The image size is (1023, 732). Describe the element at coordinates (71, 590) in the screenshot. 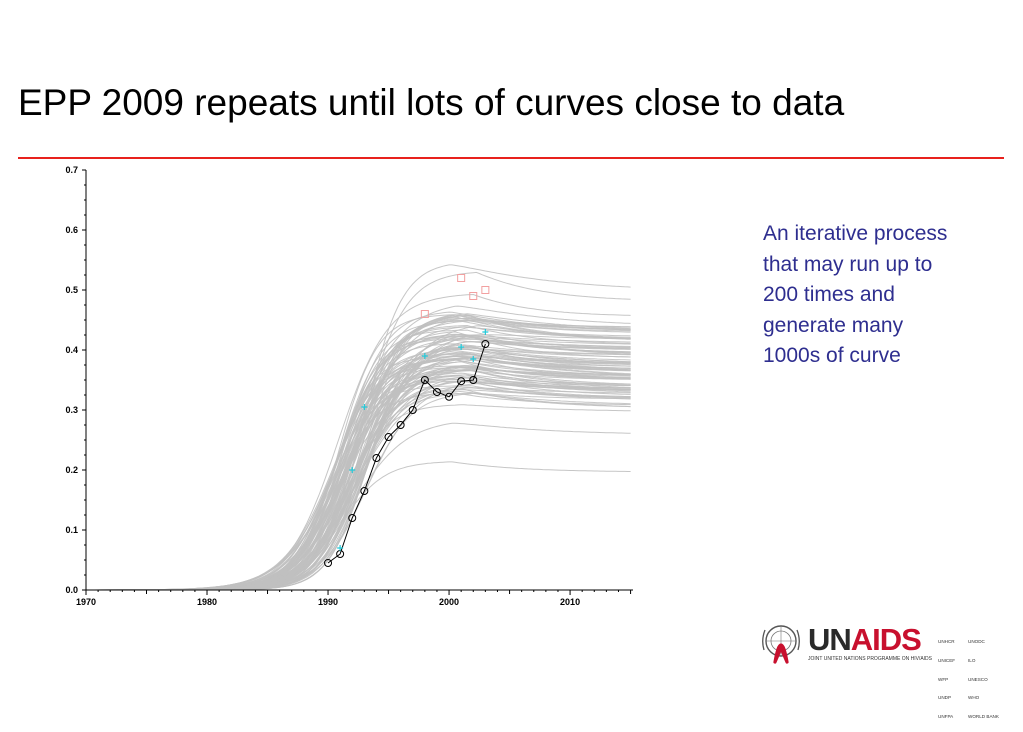

I see `y-tick-label: 0.0` at that location.